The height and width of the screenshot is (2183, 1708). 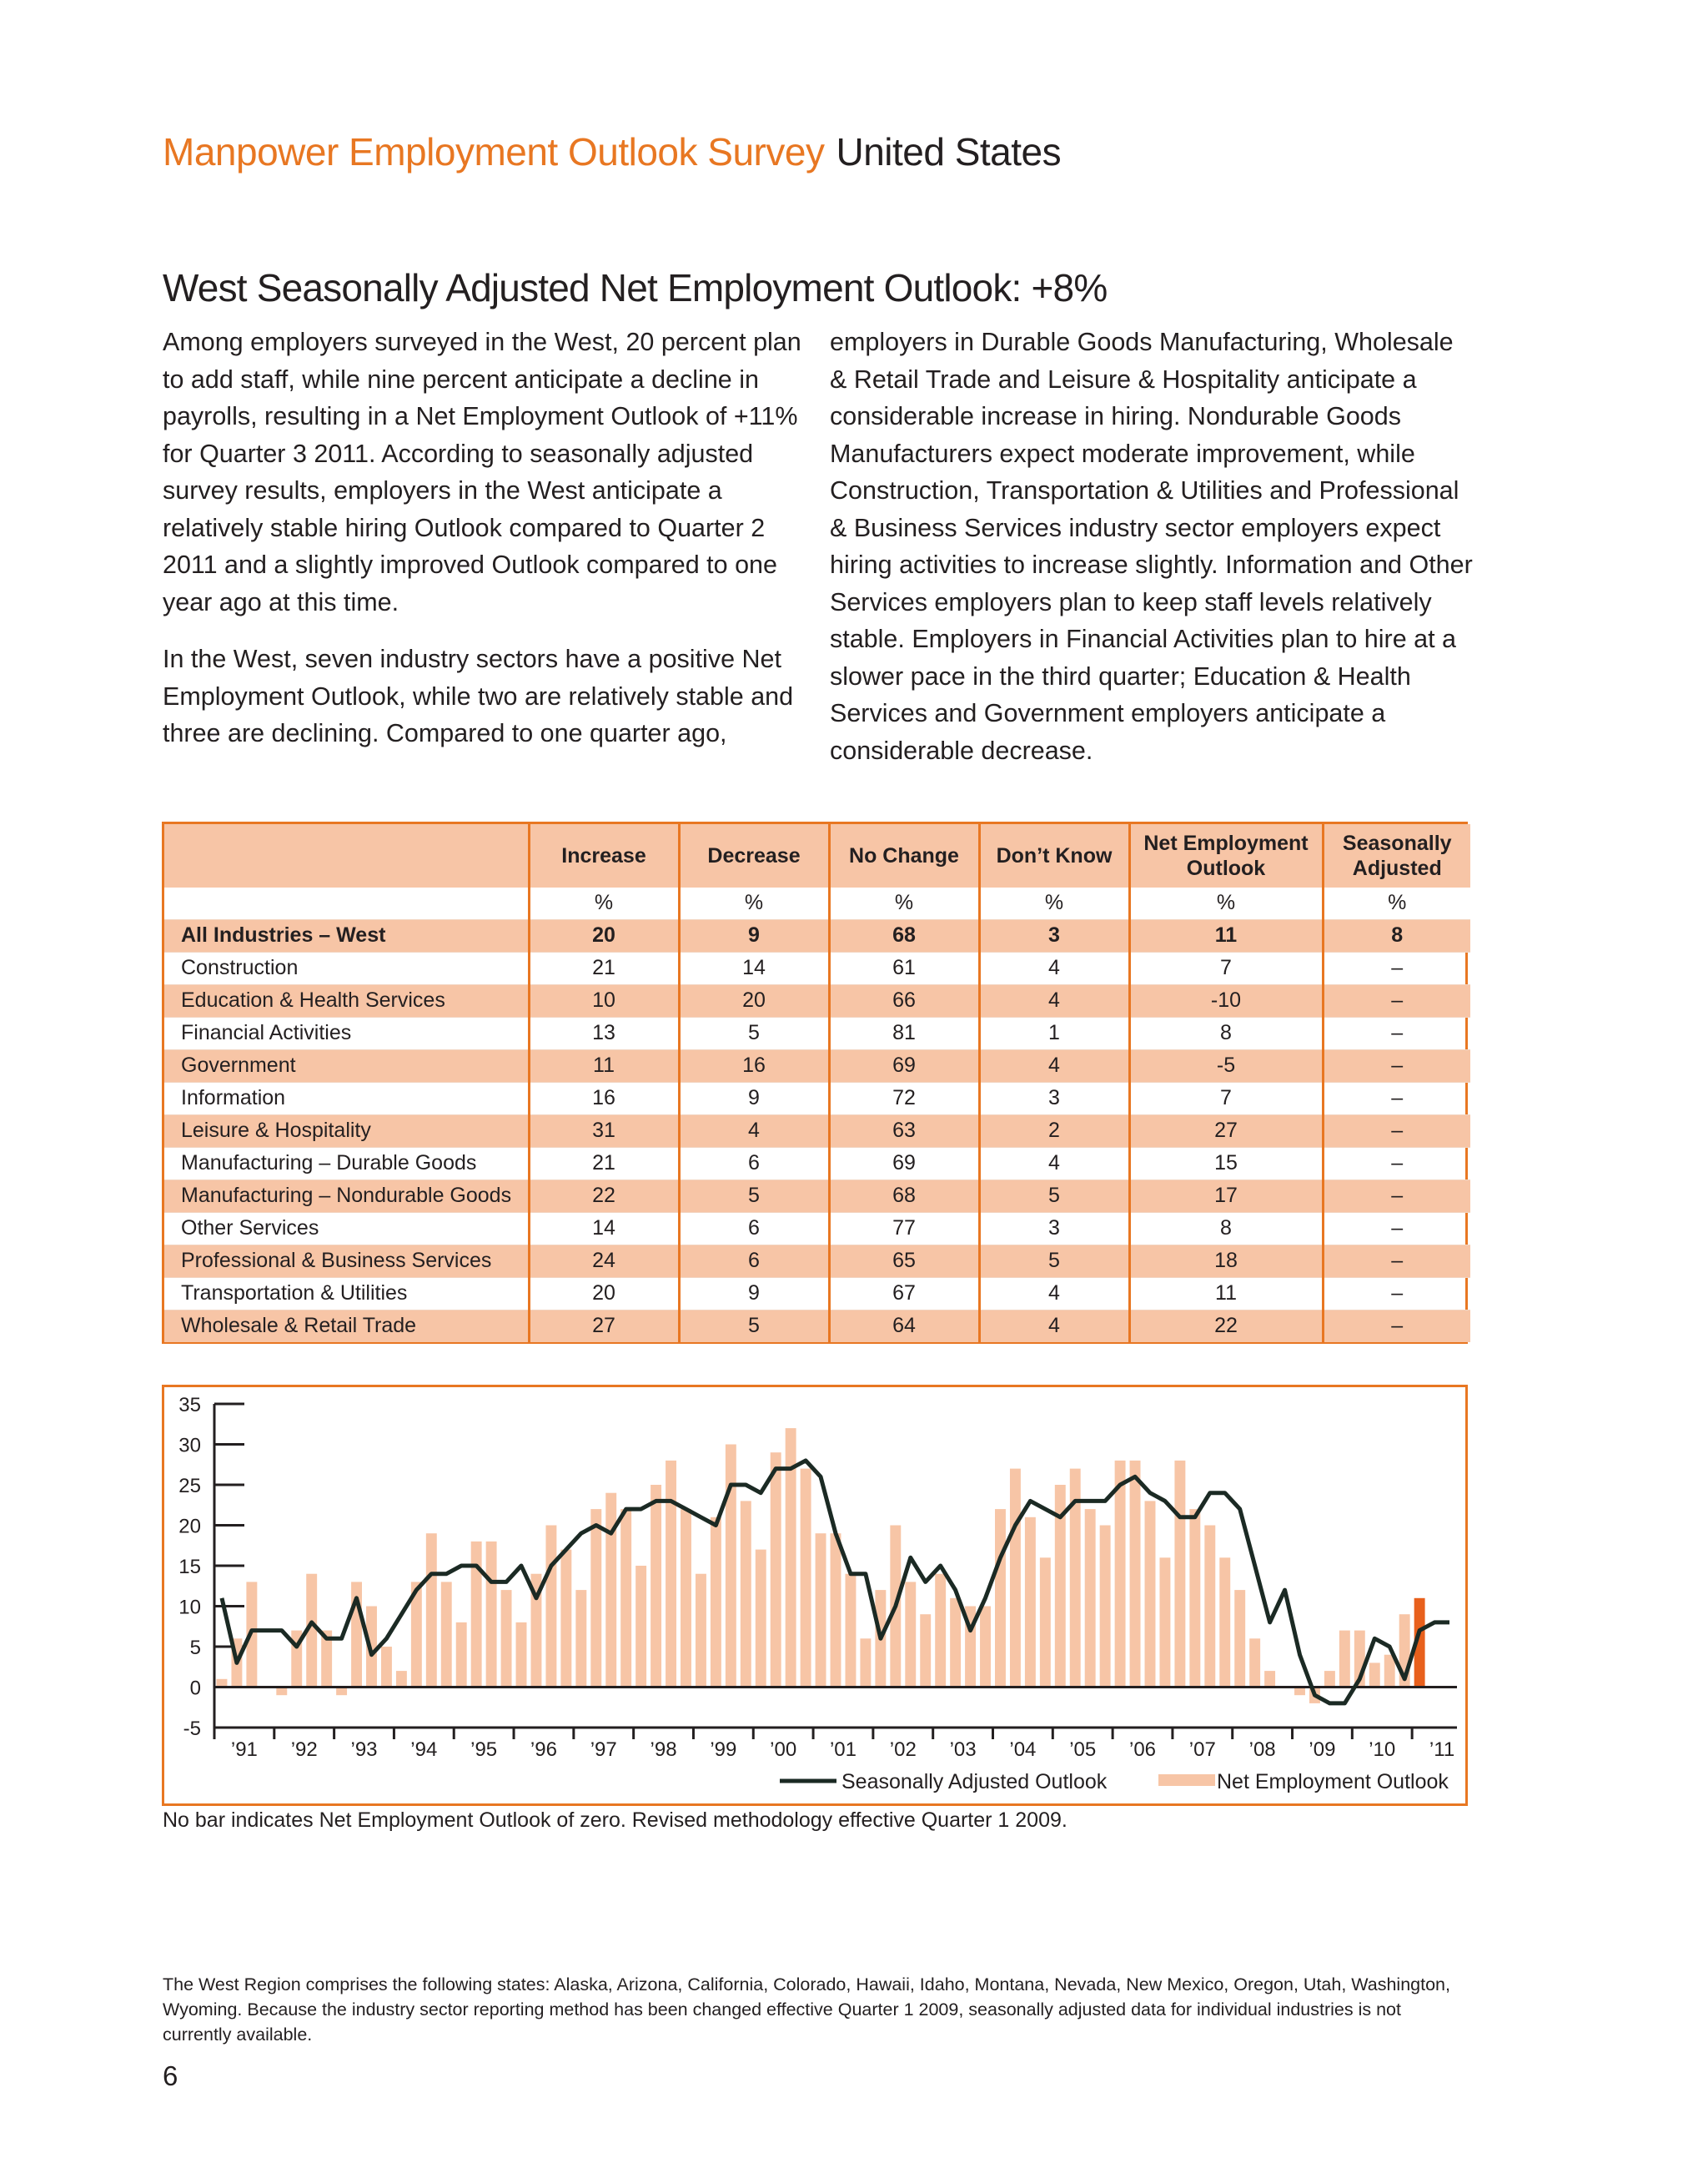 What do you see at coordinates (346, 1293) in the screenshot?
I see `row-label: Transportation & Utilities` at bounding box center [346, 1293].